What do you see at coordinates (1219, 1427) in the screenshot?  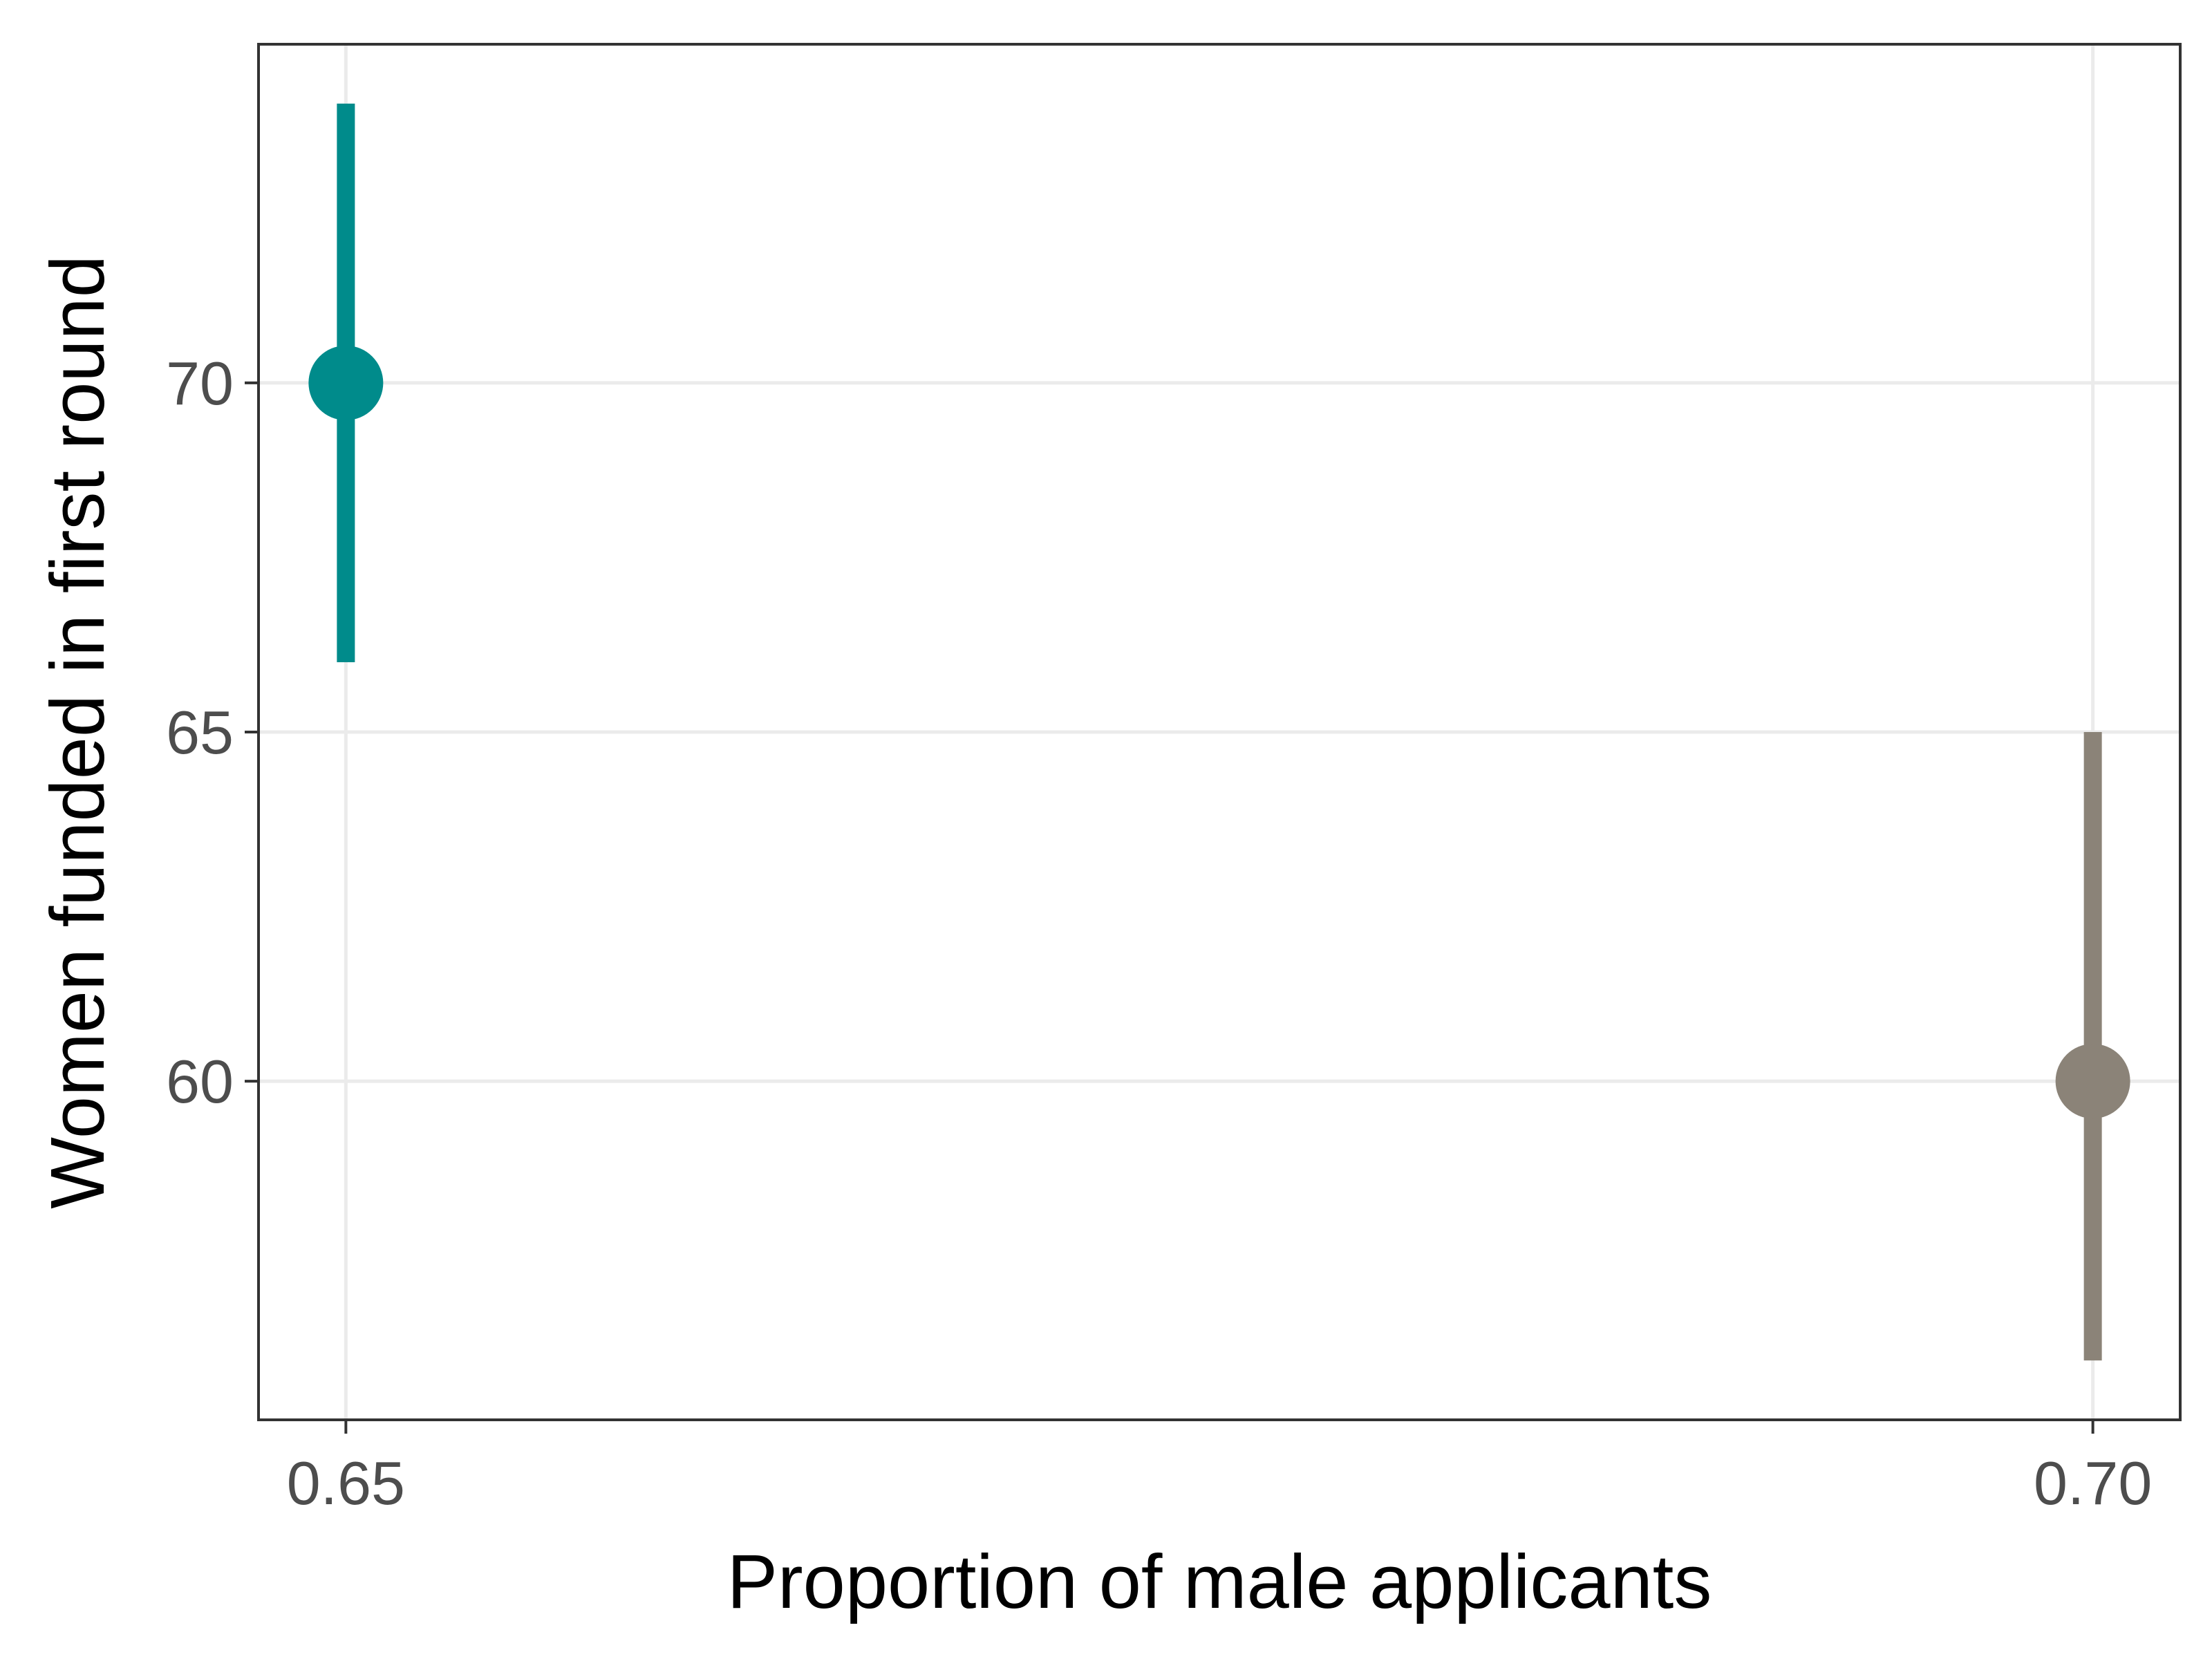 I see `x-axis-ticks` at bounding box center [1219, 1427].